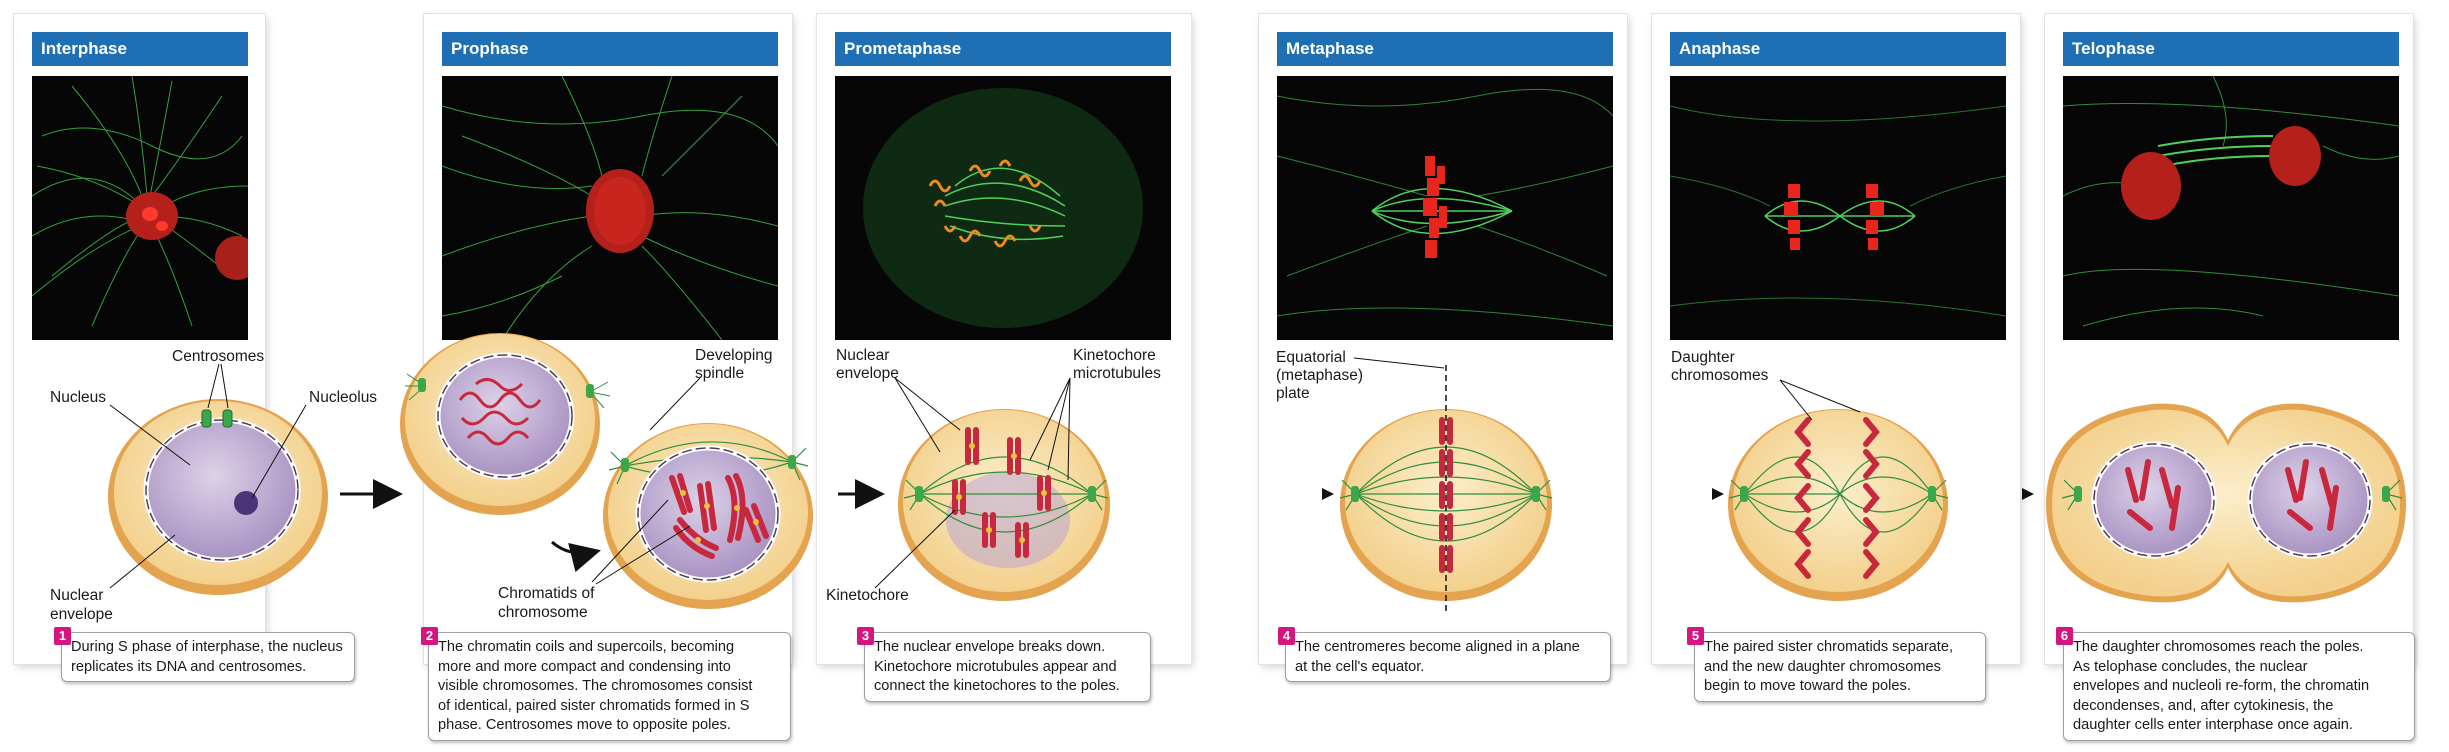 Image resolution: width=2449 pixels, height=752 pixels. I want to click on micrograph-prophase, so click(610, 208).